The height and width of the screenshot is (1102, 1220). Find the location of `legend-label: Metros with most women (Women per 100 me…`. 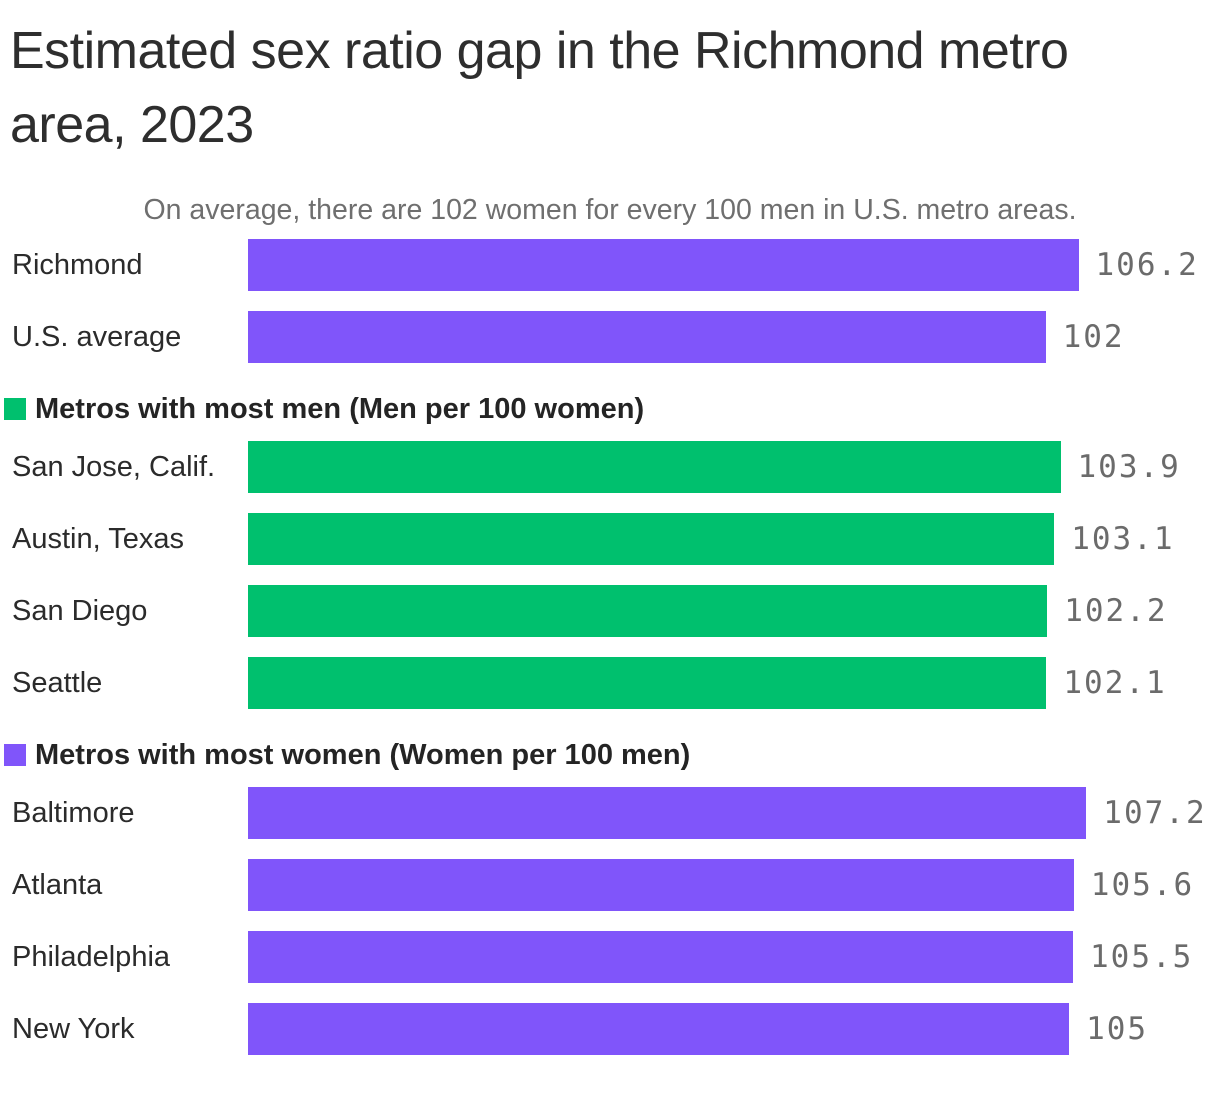

legend-label: Metros with most women (Women per 100 me… is located at coordinates (363, 754).